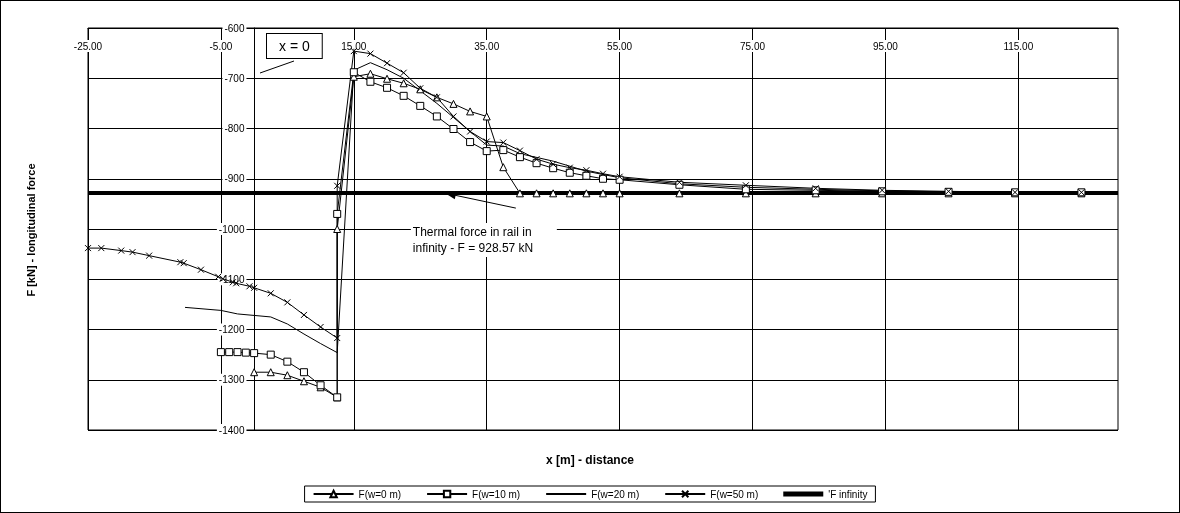 The height and width of the screenshot is (513, 1180). I want to click on annotation: Thermal force in rail in infinity - F = 928.57 kN, so click(473, 240).